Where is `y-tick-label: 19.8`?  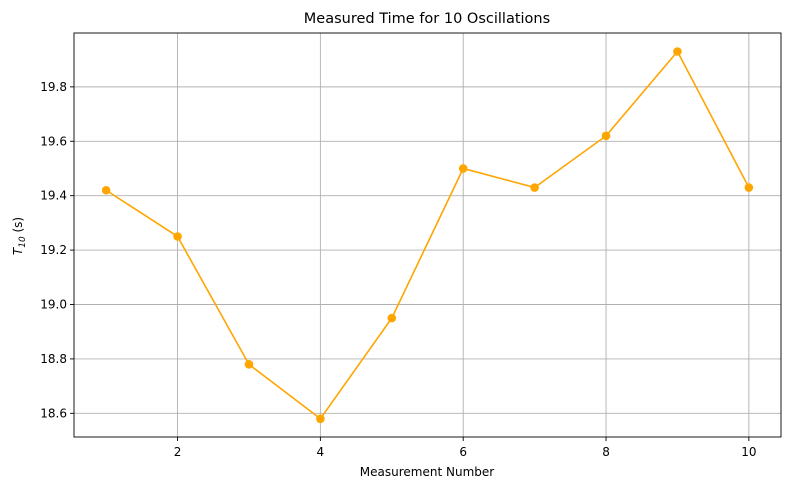 y-tick-label: 19.8 is located at coordinates (53, 87).